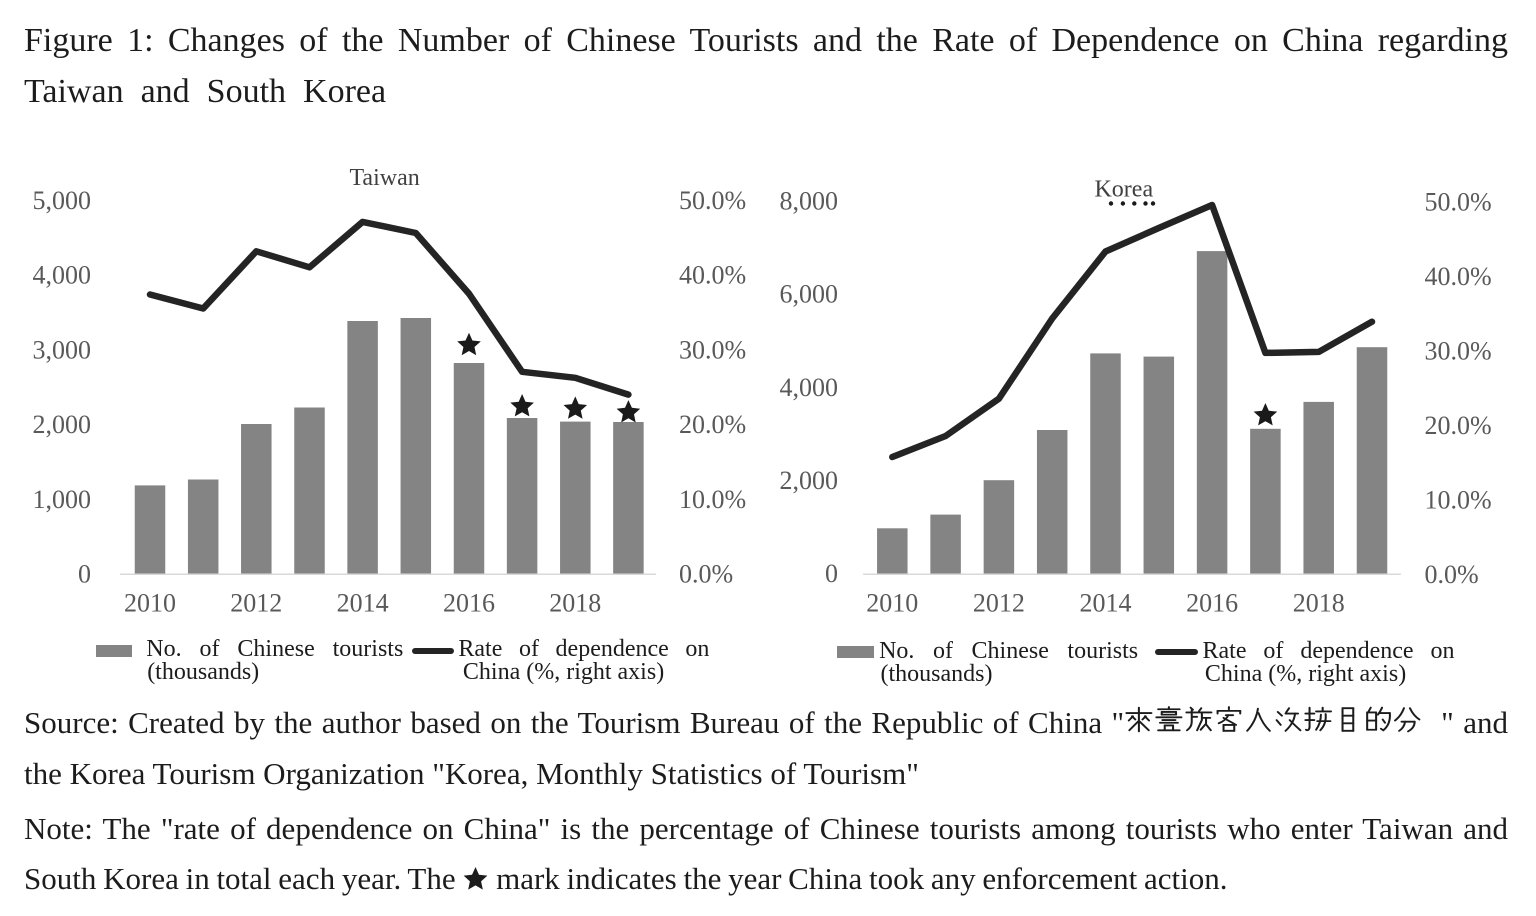  Describe the element at coordinates (384, 178) in the screenshot. I see `svg-text: Taiwan` at that location.